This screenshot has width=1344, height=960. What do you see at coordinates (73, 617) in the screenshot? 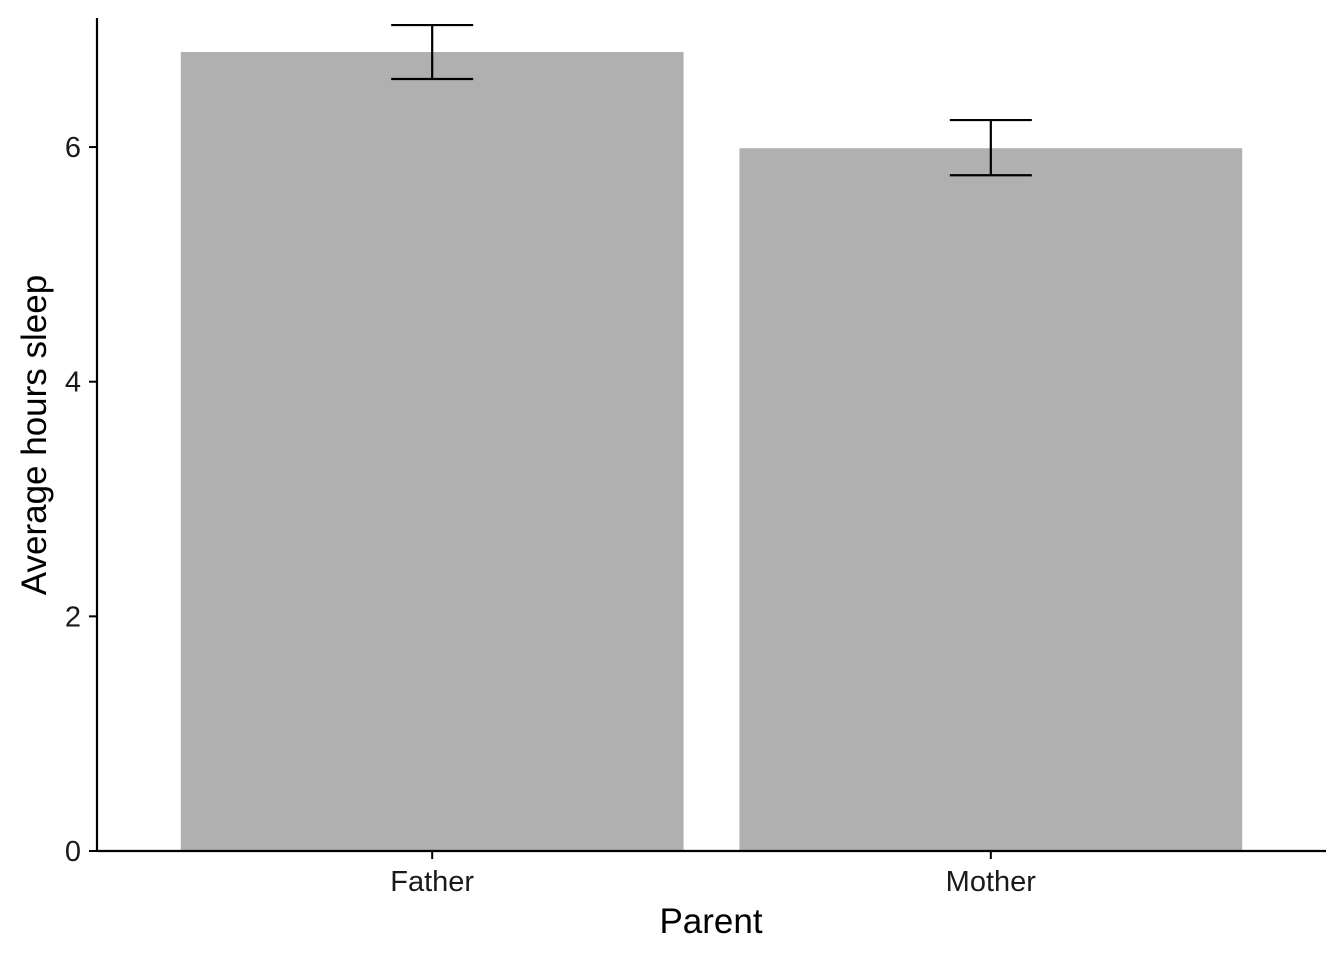
I see `y-tick-label: 2` at bounding box center [73, 617].